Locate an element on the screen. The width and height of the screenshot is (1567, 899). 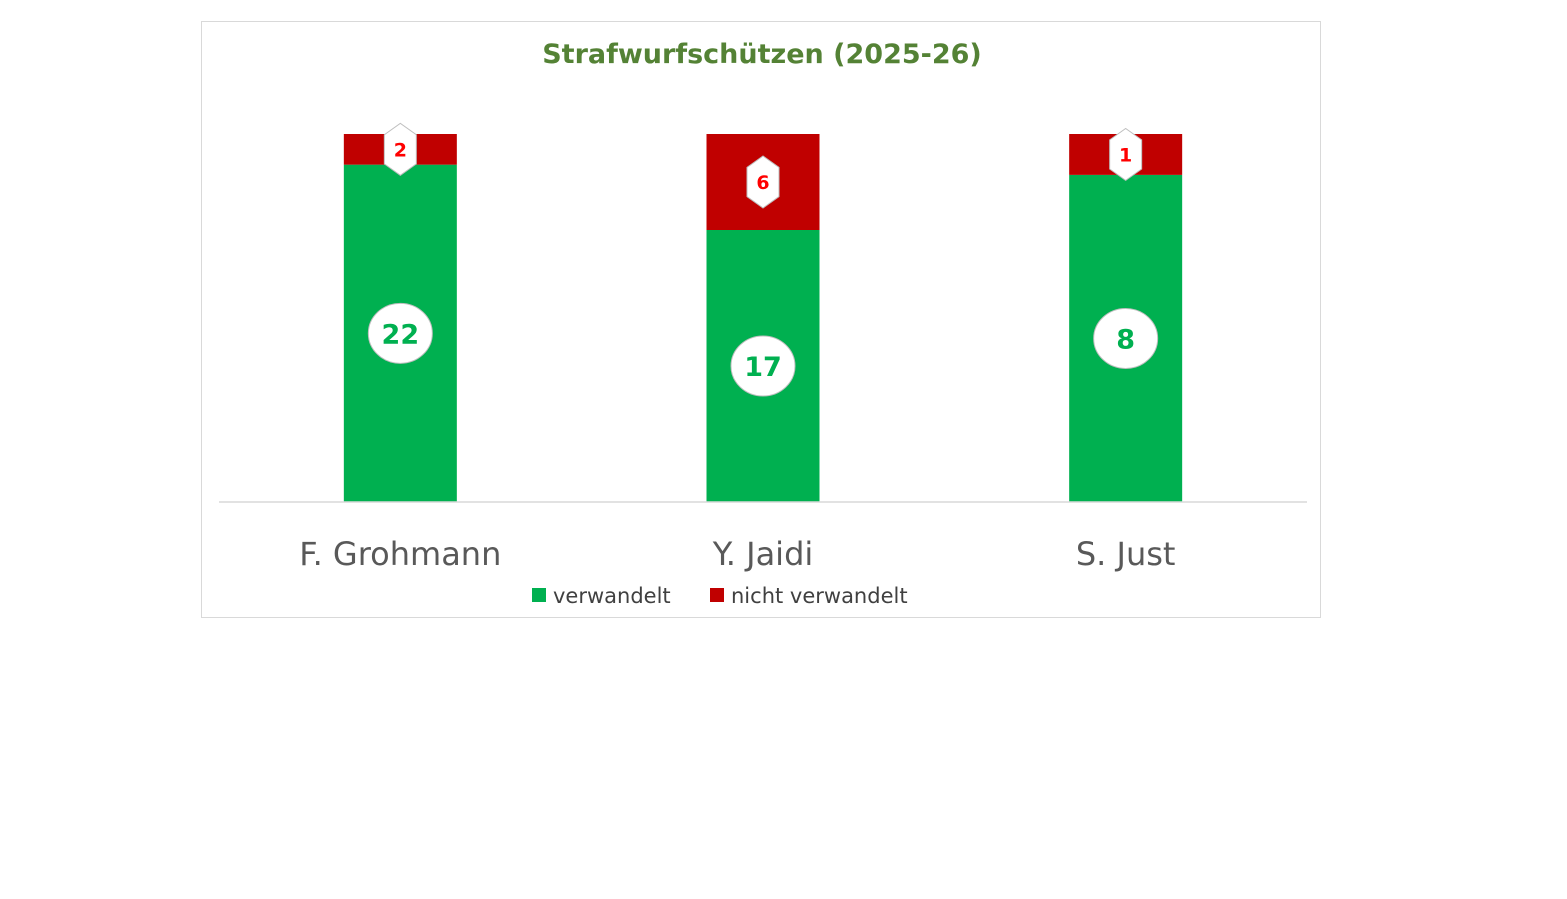
data-label-verwandelt: 17 is located at coordinates (763, 367).